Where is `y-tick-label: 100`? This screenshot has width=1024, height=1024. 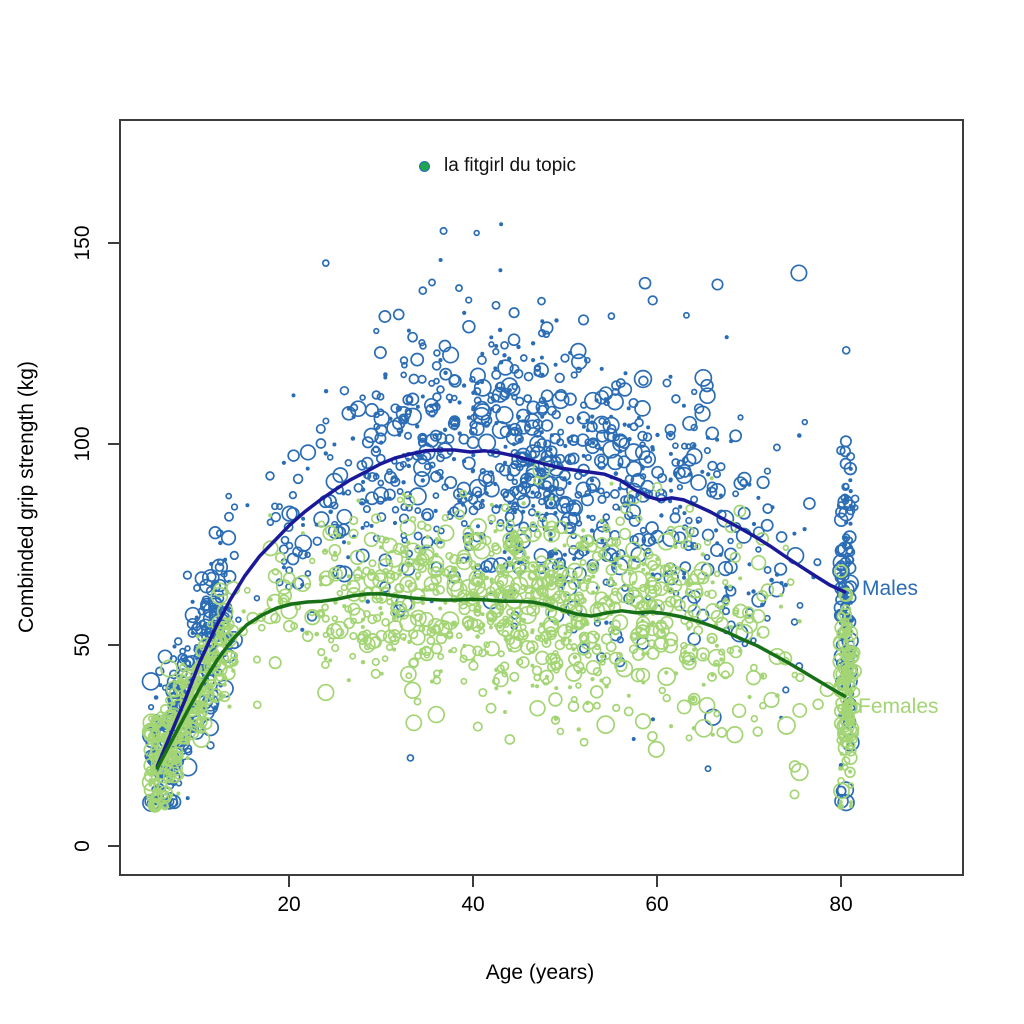
y-tick-label: 100 is located at coordinates (82, 444).